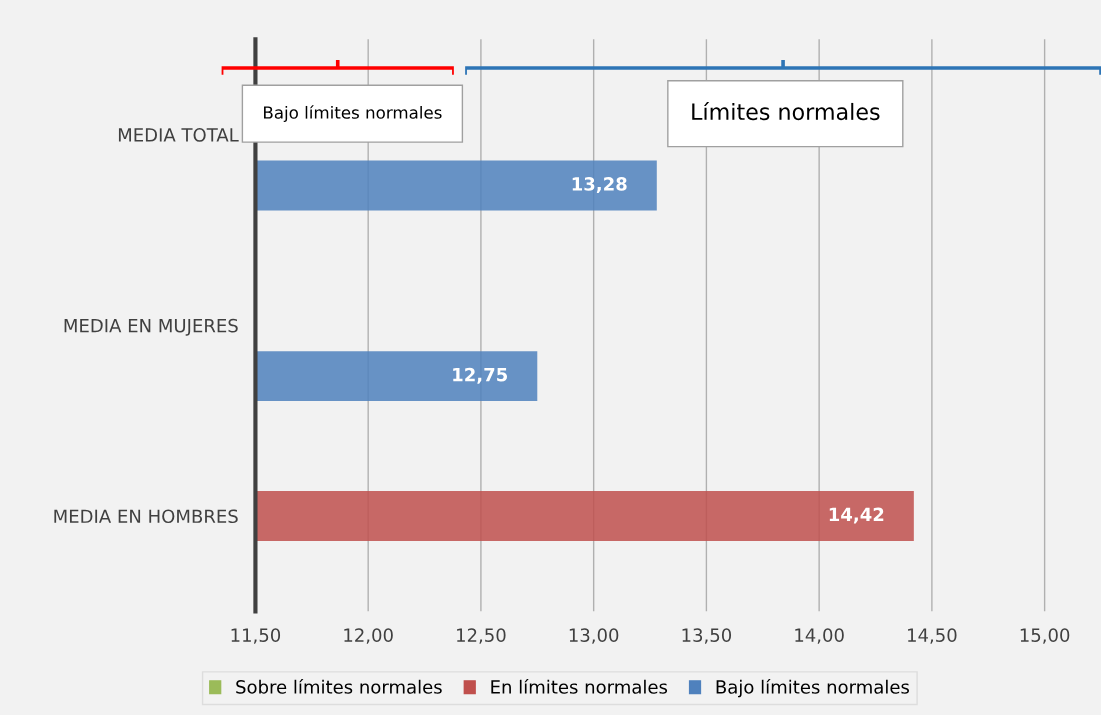  What do you see at coordinates (599, 185) in the screenshot?
I see `data-label: 13,28` at bounding box center [599, 185].